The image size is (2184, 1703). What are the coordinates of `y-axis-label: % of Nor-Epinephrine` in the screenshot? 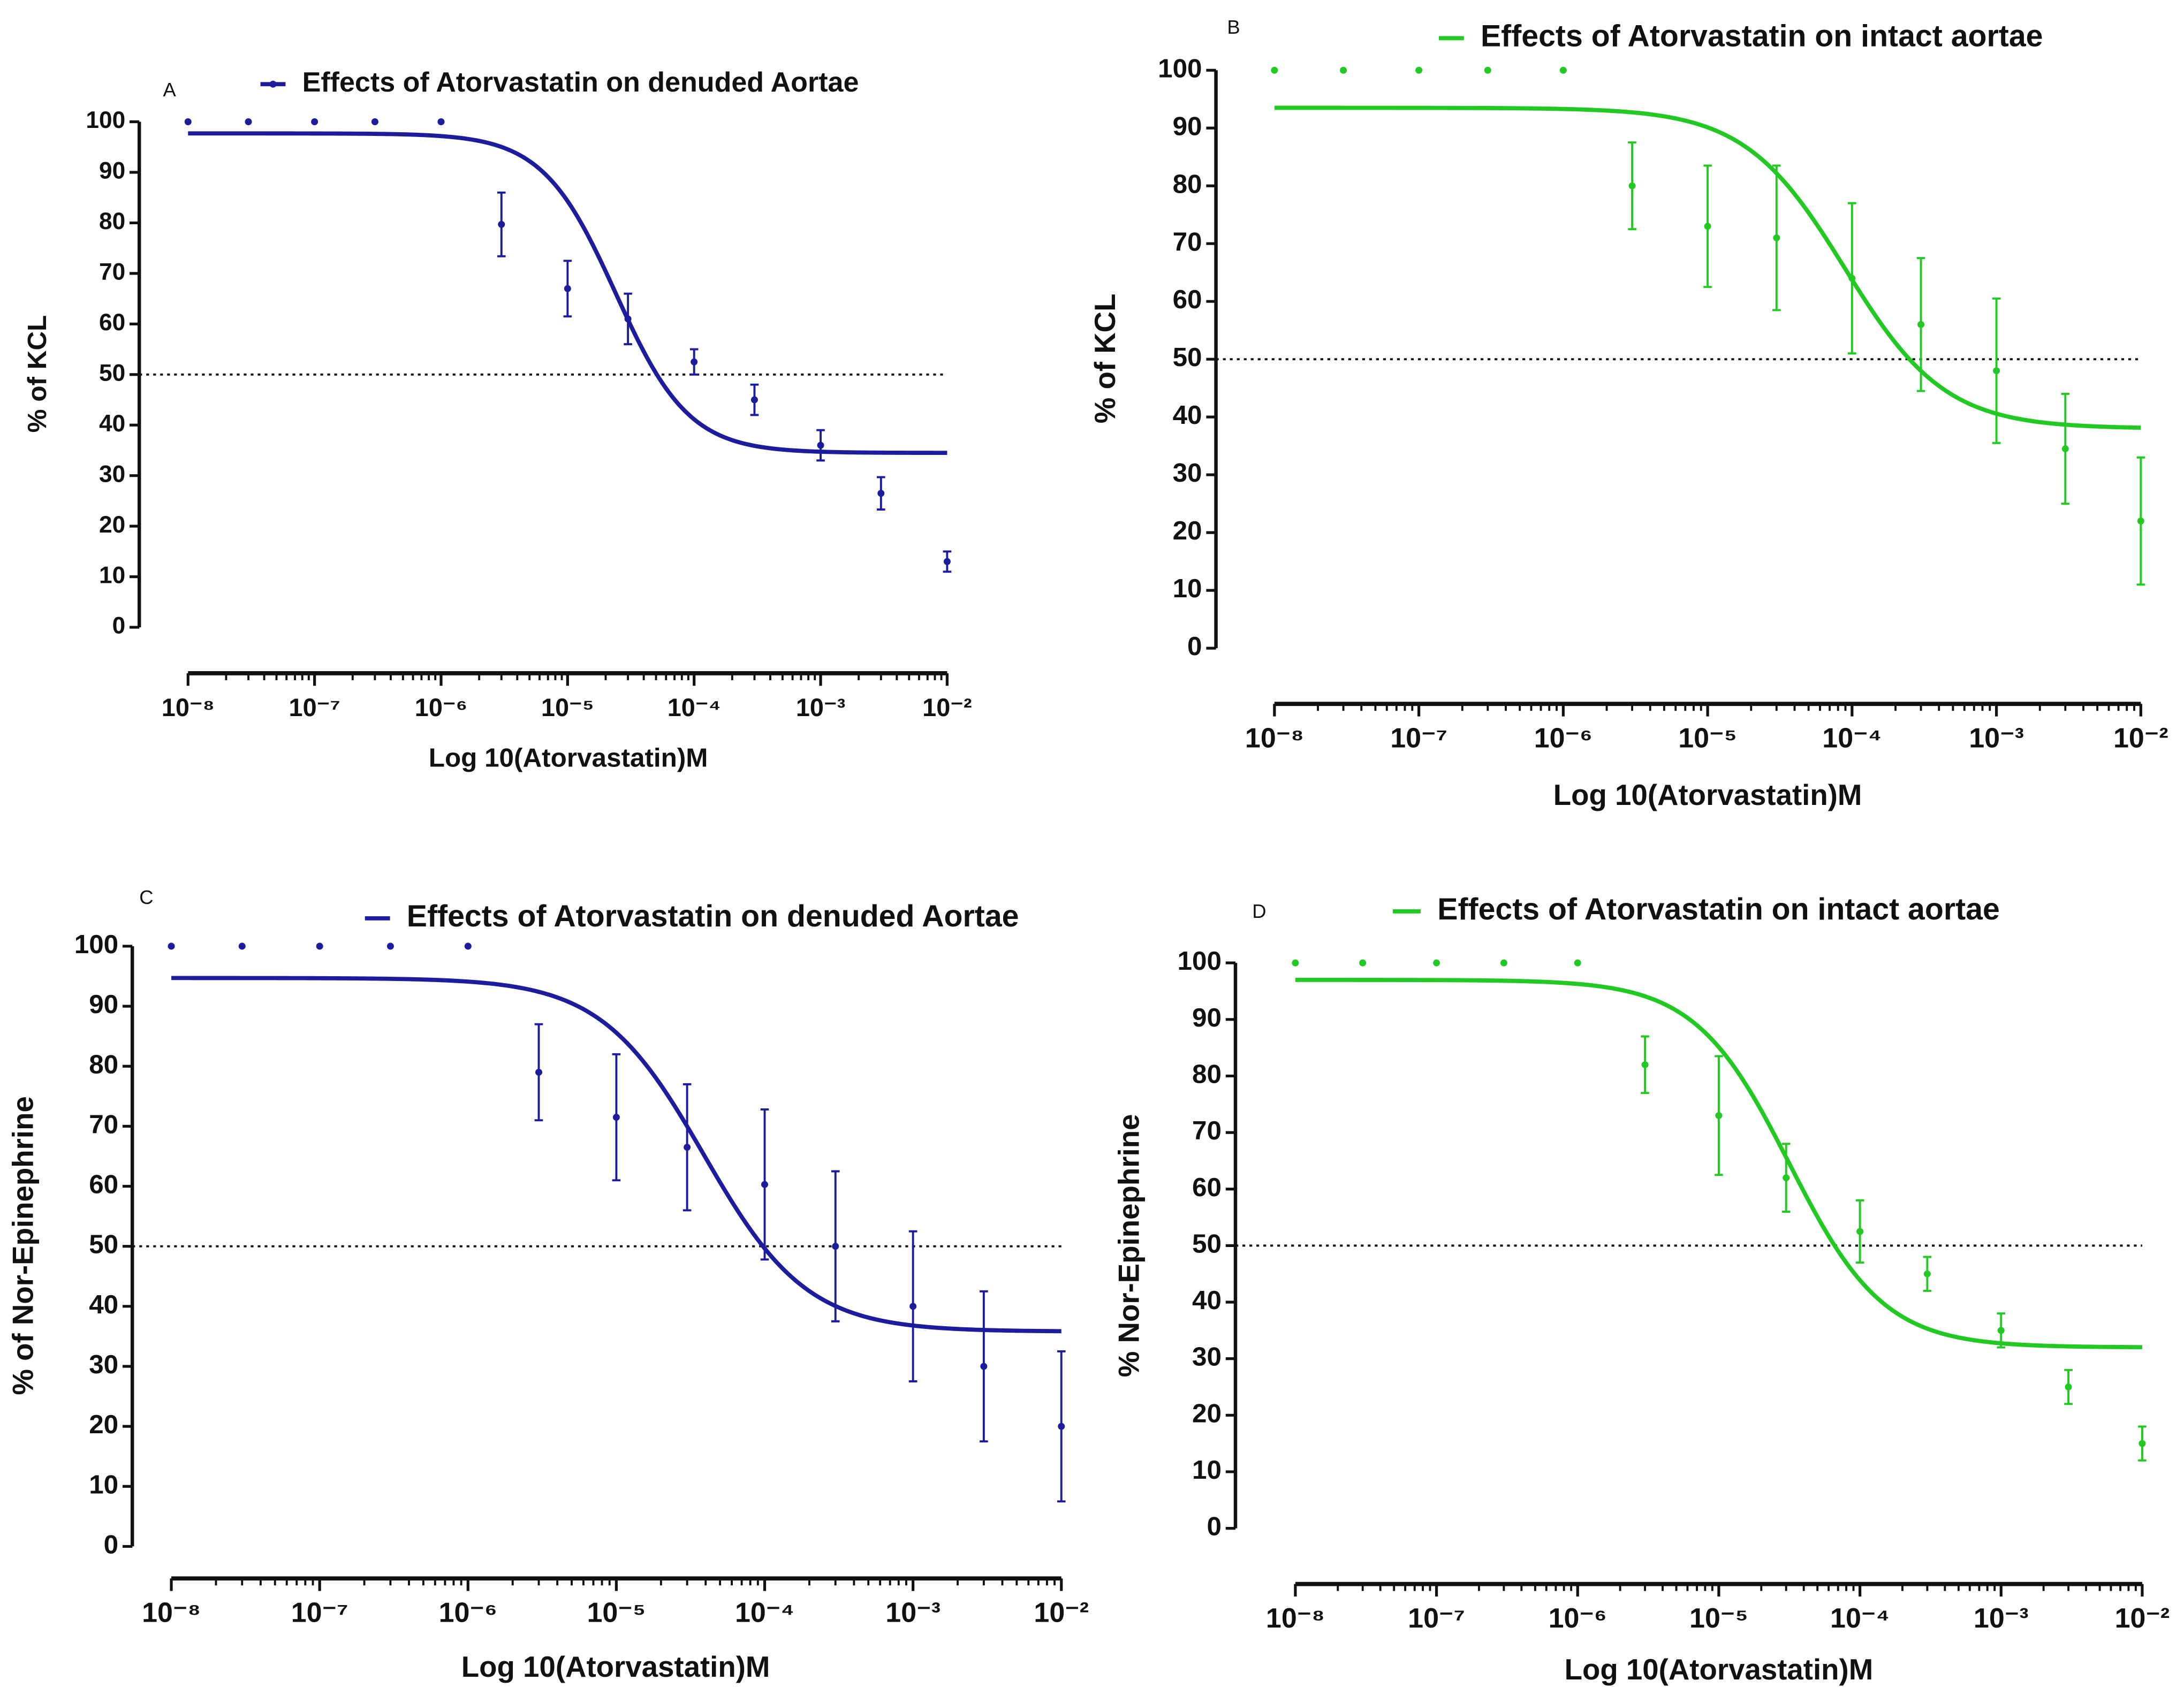 It's located at (22, 1245).